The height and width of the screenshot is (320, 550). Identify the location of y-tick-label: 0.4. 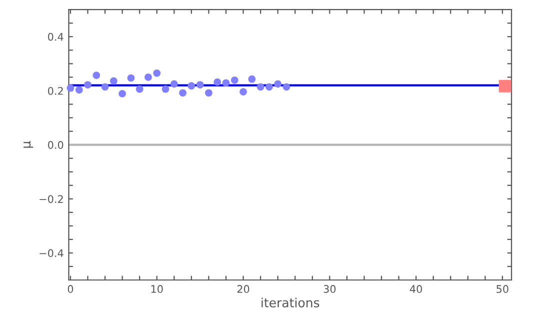
(56, 36).